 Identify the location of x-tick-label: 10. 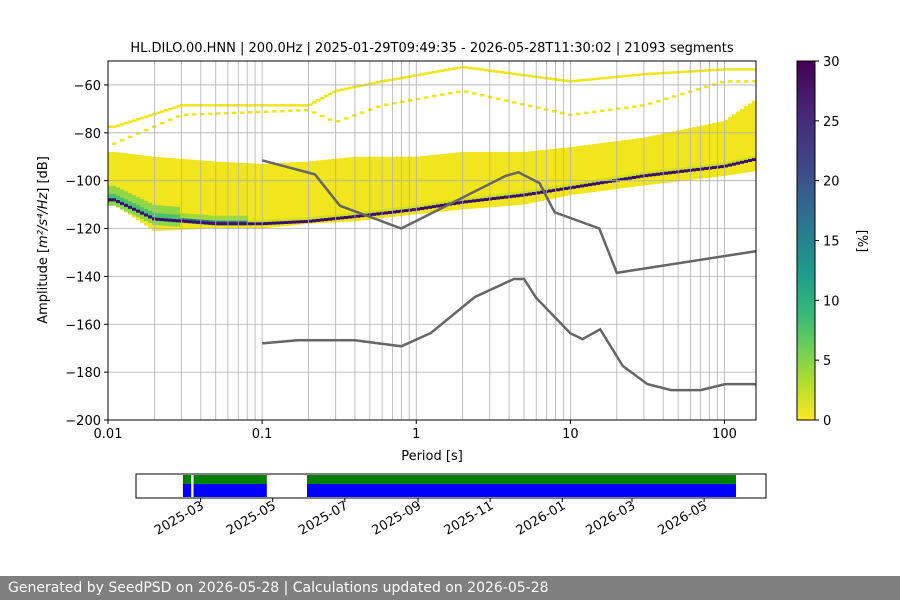
(570, 434).